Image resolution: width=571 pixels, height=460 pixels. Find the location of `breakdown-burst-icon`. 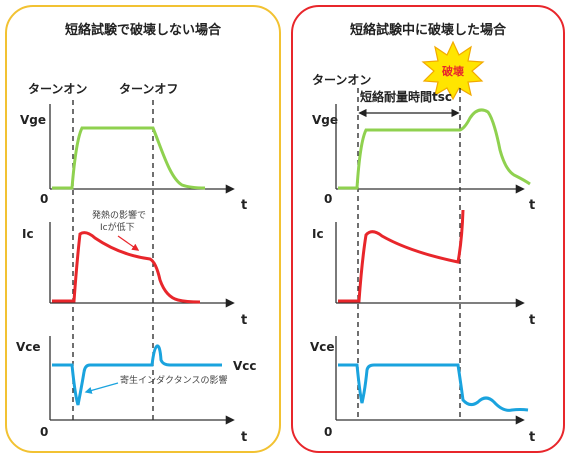

breakdown-burst-icon is located at coordinates (453, 70).